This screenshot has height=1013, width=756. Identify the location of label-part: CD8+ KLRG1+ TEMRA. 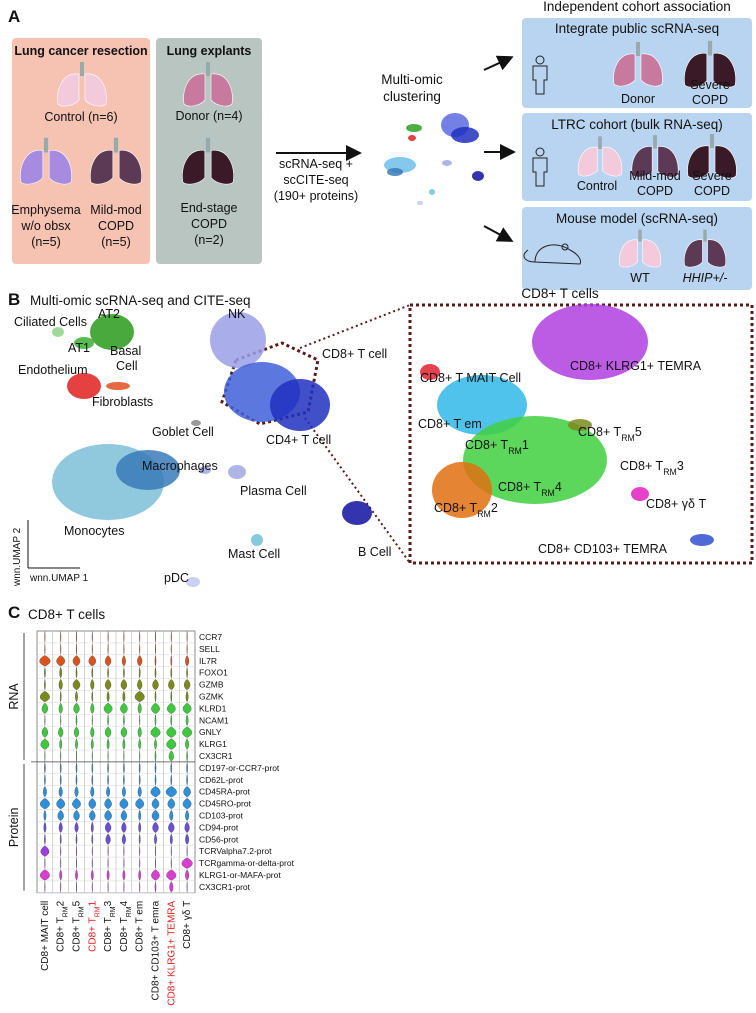
(171, 952).